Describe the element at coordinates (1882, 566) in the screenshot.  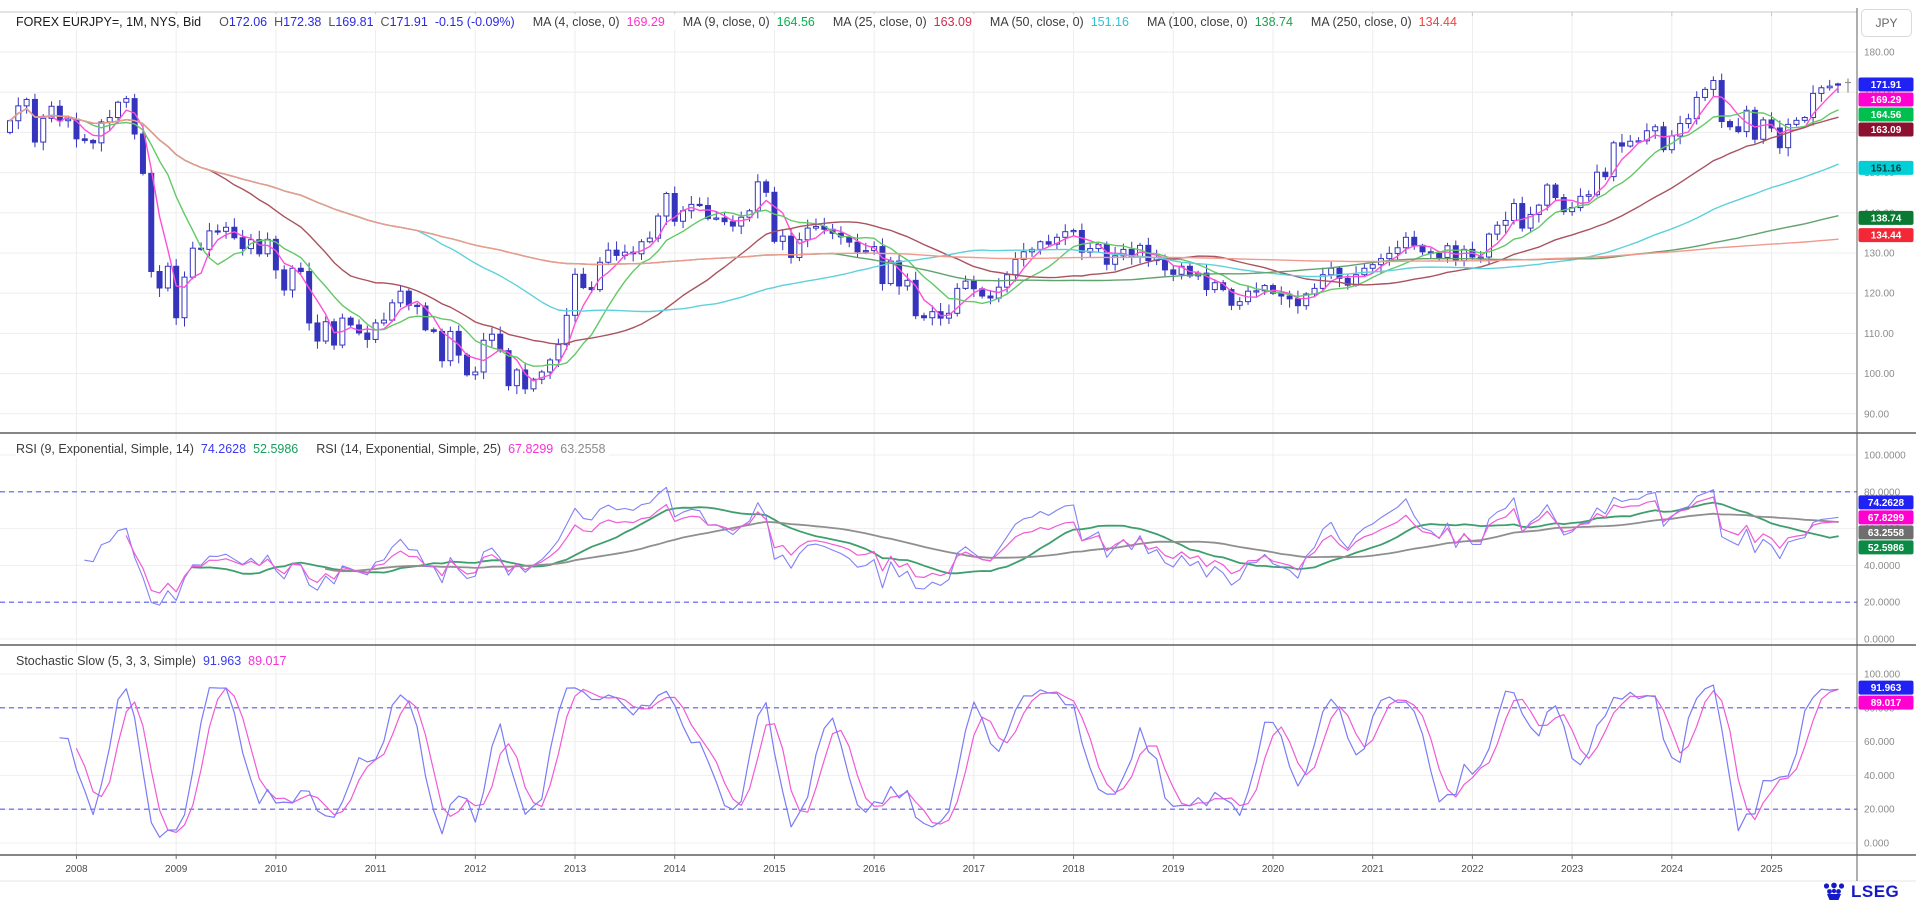
I see `svg-text: 40.0000` at that location.